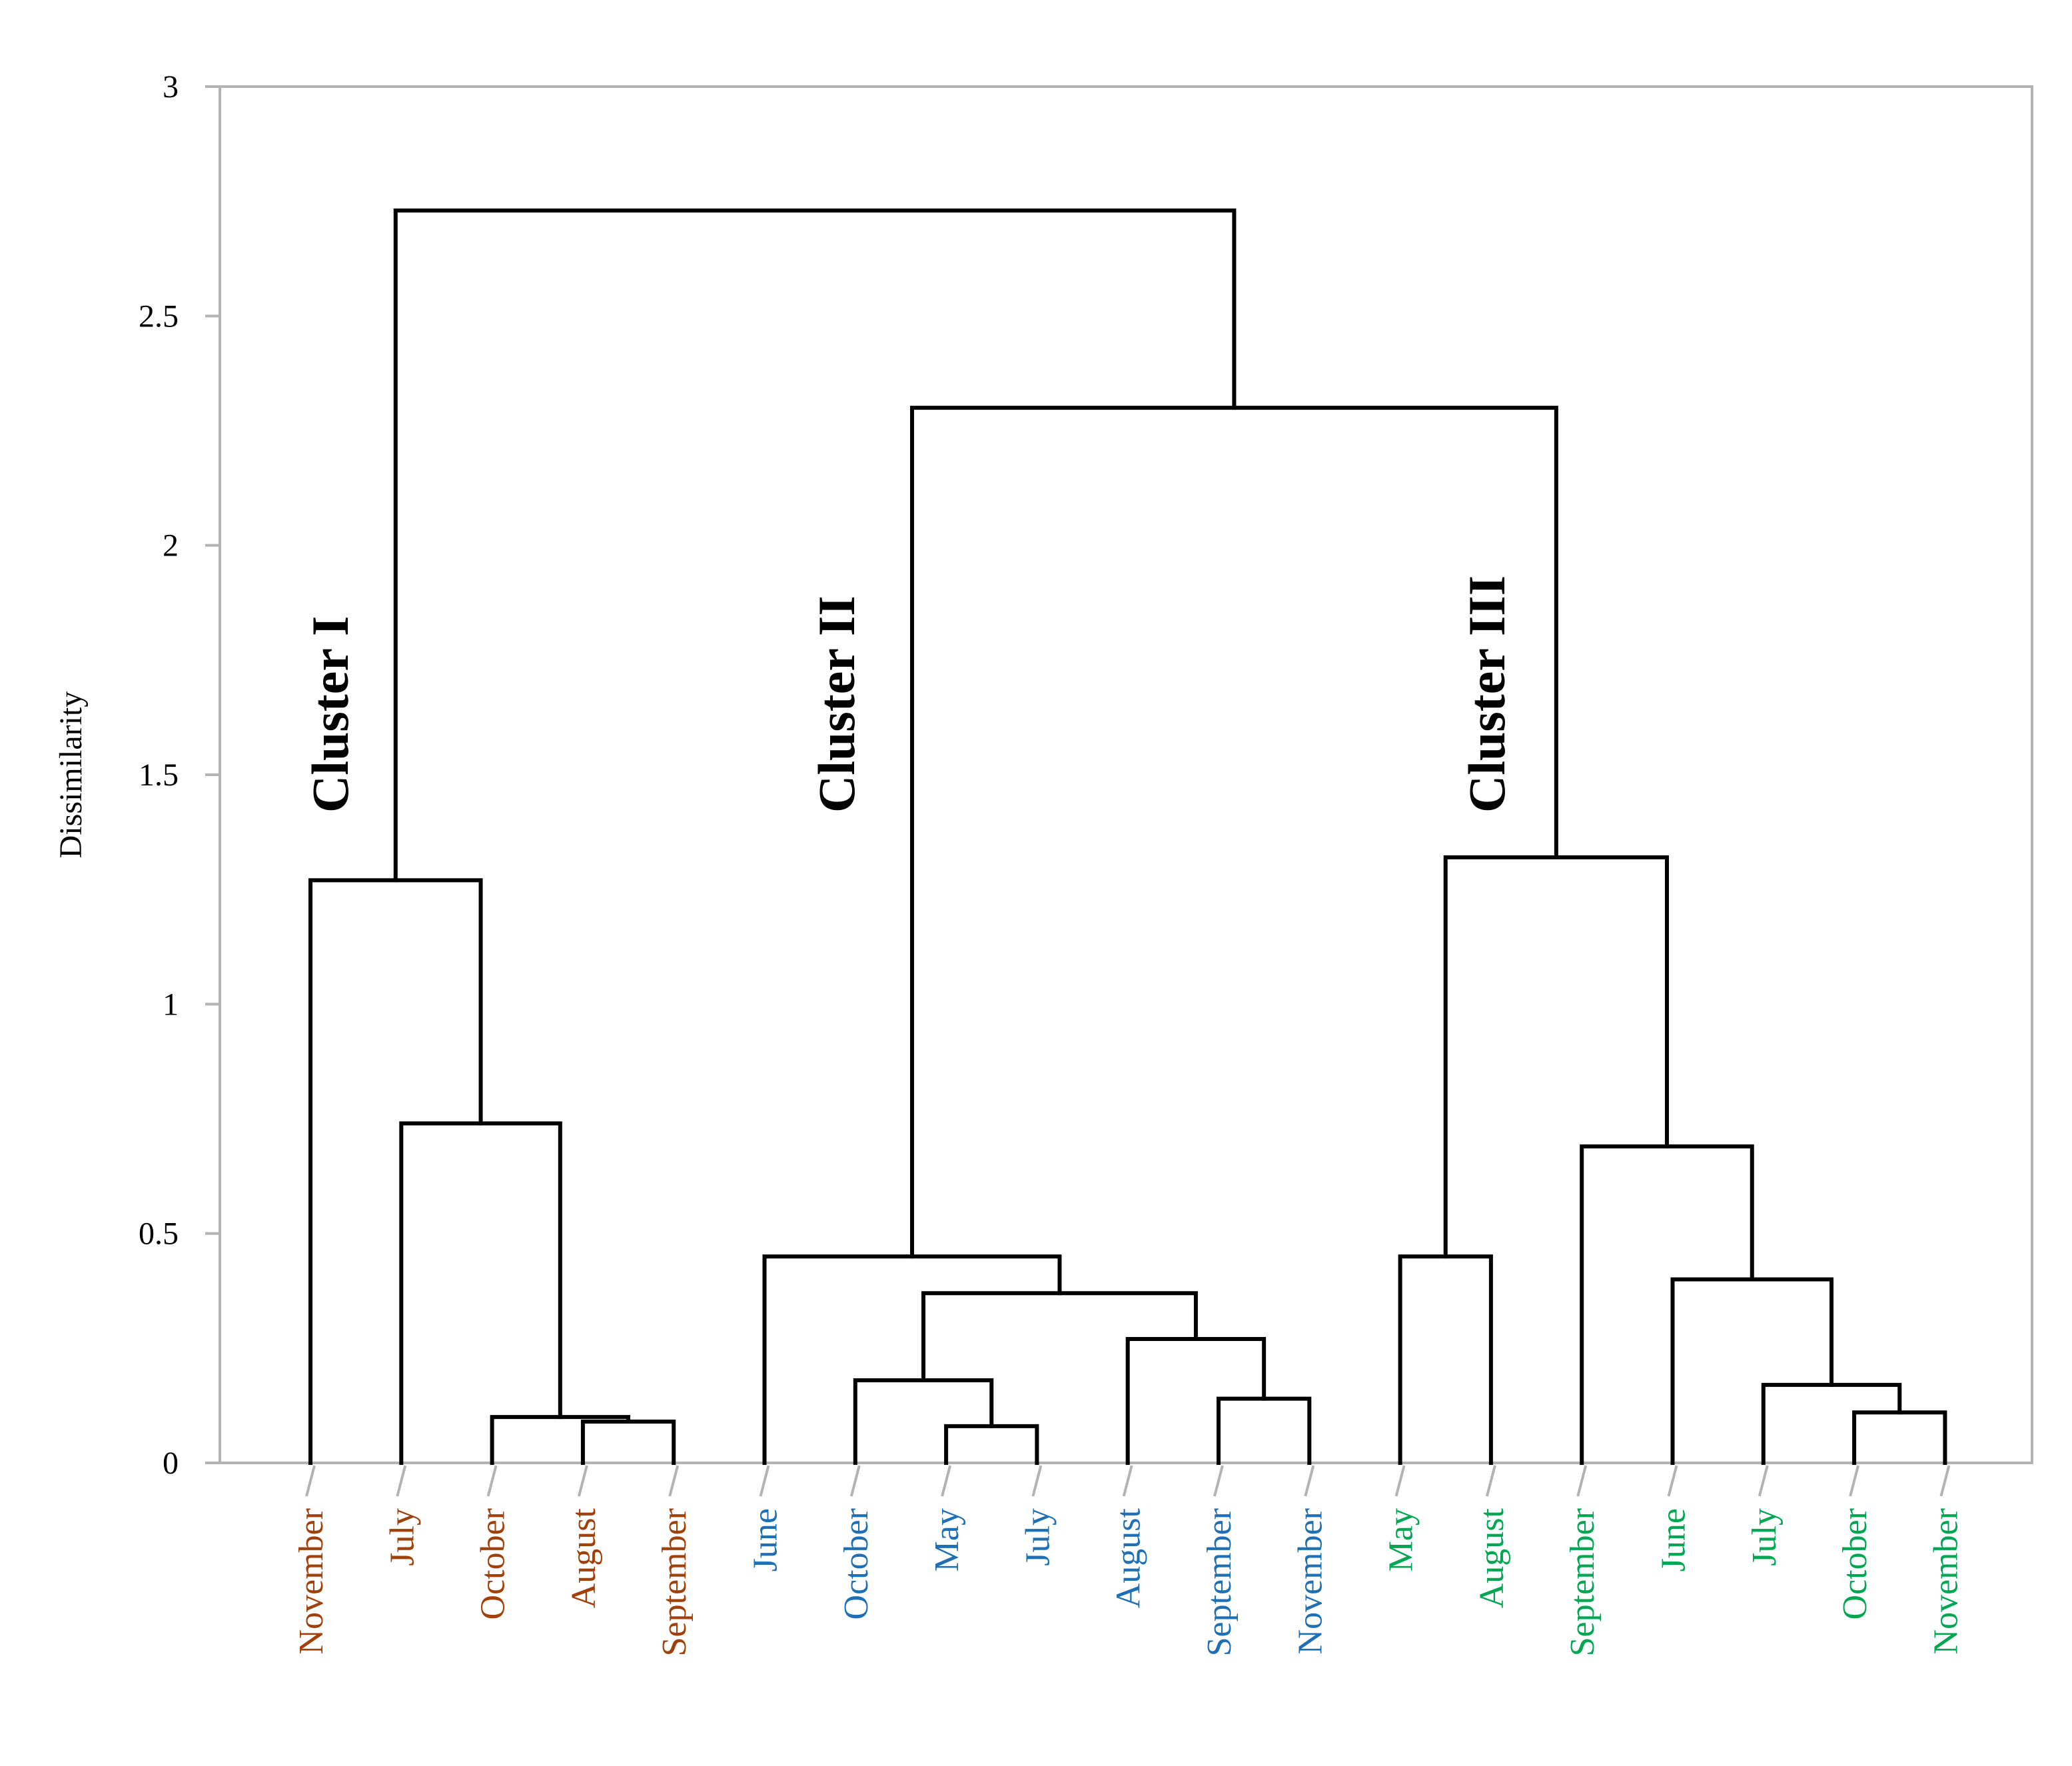 The image size is (2072, 1766). What do you see at coordinates (171, 1463) in the screenshot?
I see `y-tick-label: 0` at bounding box center [171, 1463].